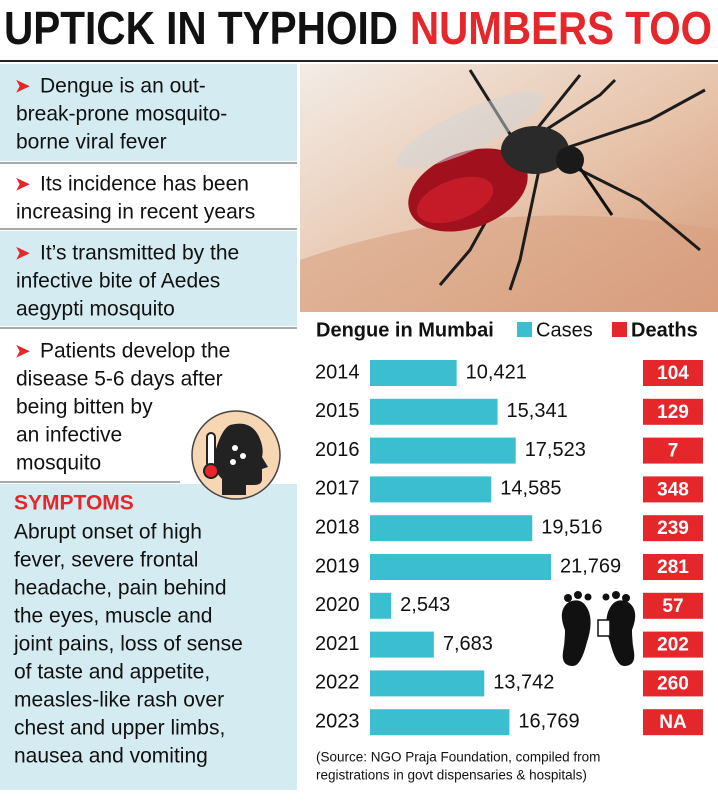 The height and width of the screenshot is (801, 718). Describe the element at coordinates (120, 588) in the screenshot. I see `symptom-text: headache, pain behind` at that location.